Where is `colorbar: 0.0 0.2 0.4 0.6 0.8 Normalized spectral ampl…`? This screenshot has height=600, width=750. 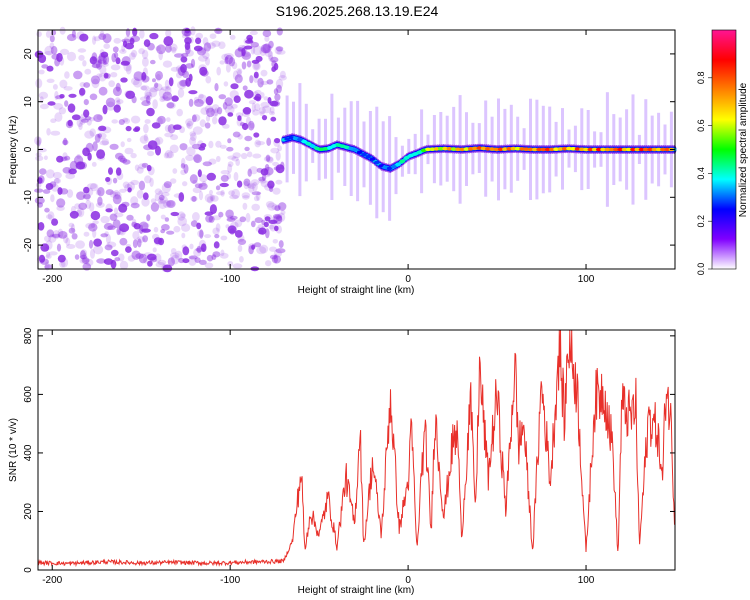
colorbar: 0.0 0.2 0.4 0.6 0.8 Normalized spectral ampl… is located at coordinates (722, 152).